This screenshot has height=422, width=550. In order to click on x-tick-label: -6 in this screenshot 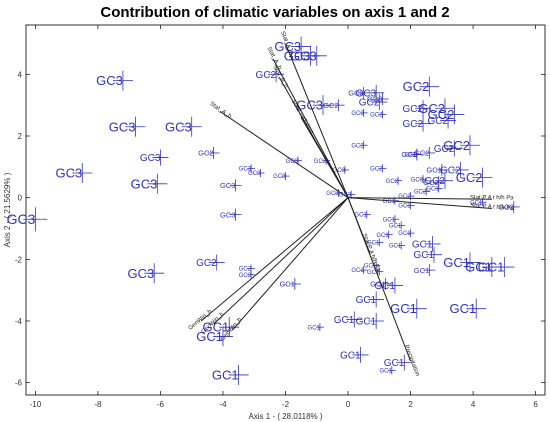, I will do `click(161, 404)`.